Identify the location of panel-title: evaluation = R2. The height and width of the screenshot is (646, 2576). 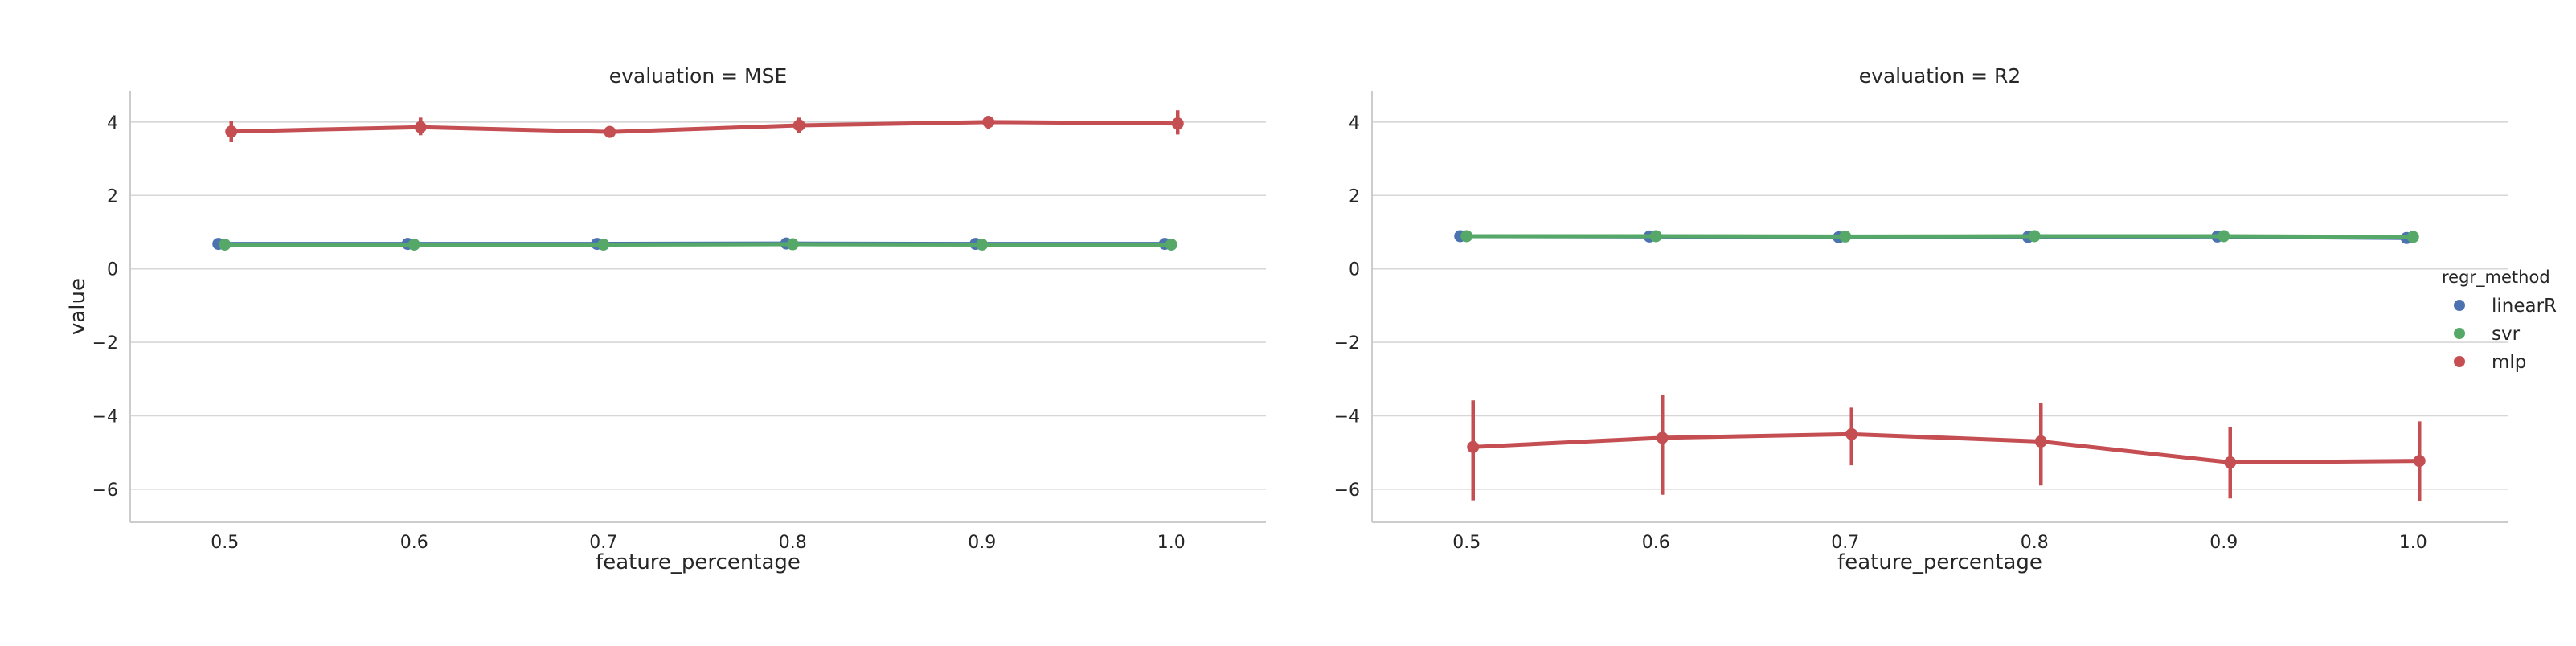
(1940, 76).